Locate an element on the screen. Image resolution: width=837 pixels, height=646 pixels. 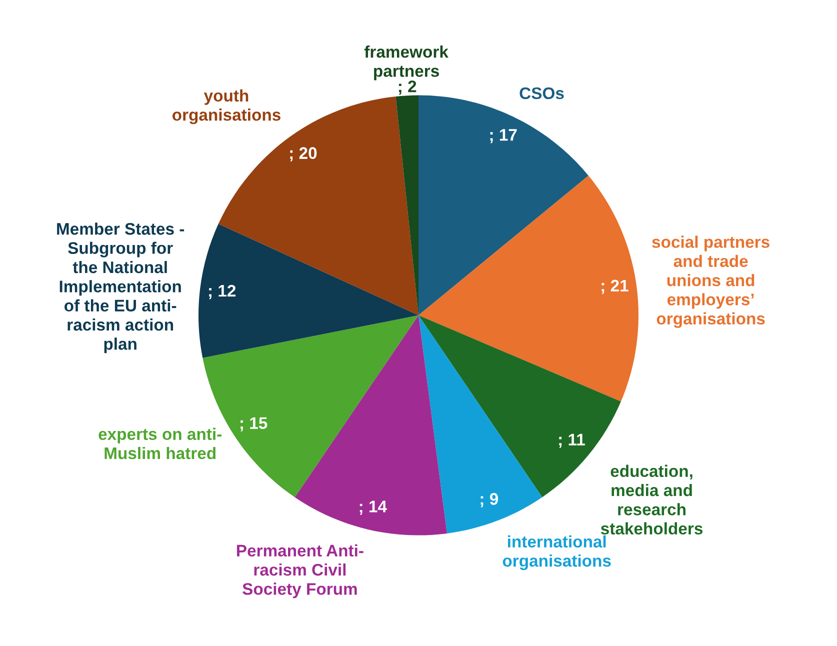
data-label: ; 9 is located at coordinates (489, 500).